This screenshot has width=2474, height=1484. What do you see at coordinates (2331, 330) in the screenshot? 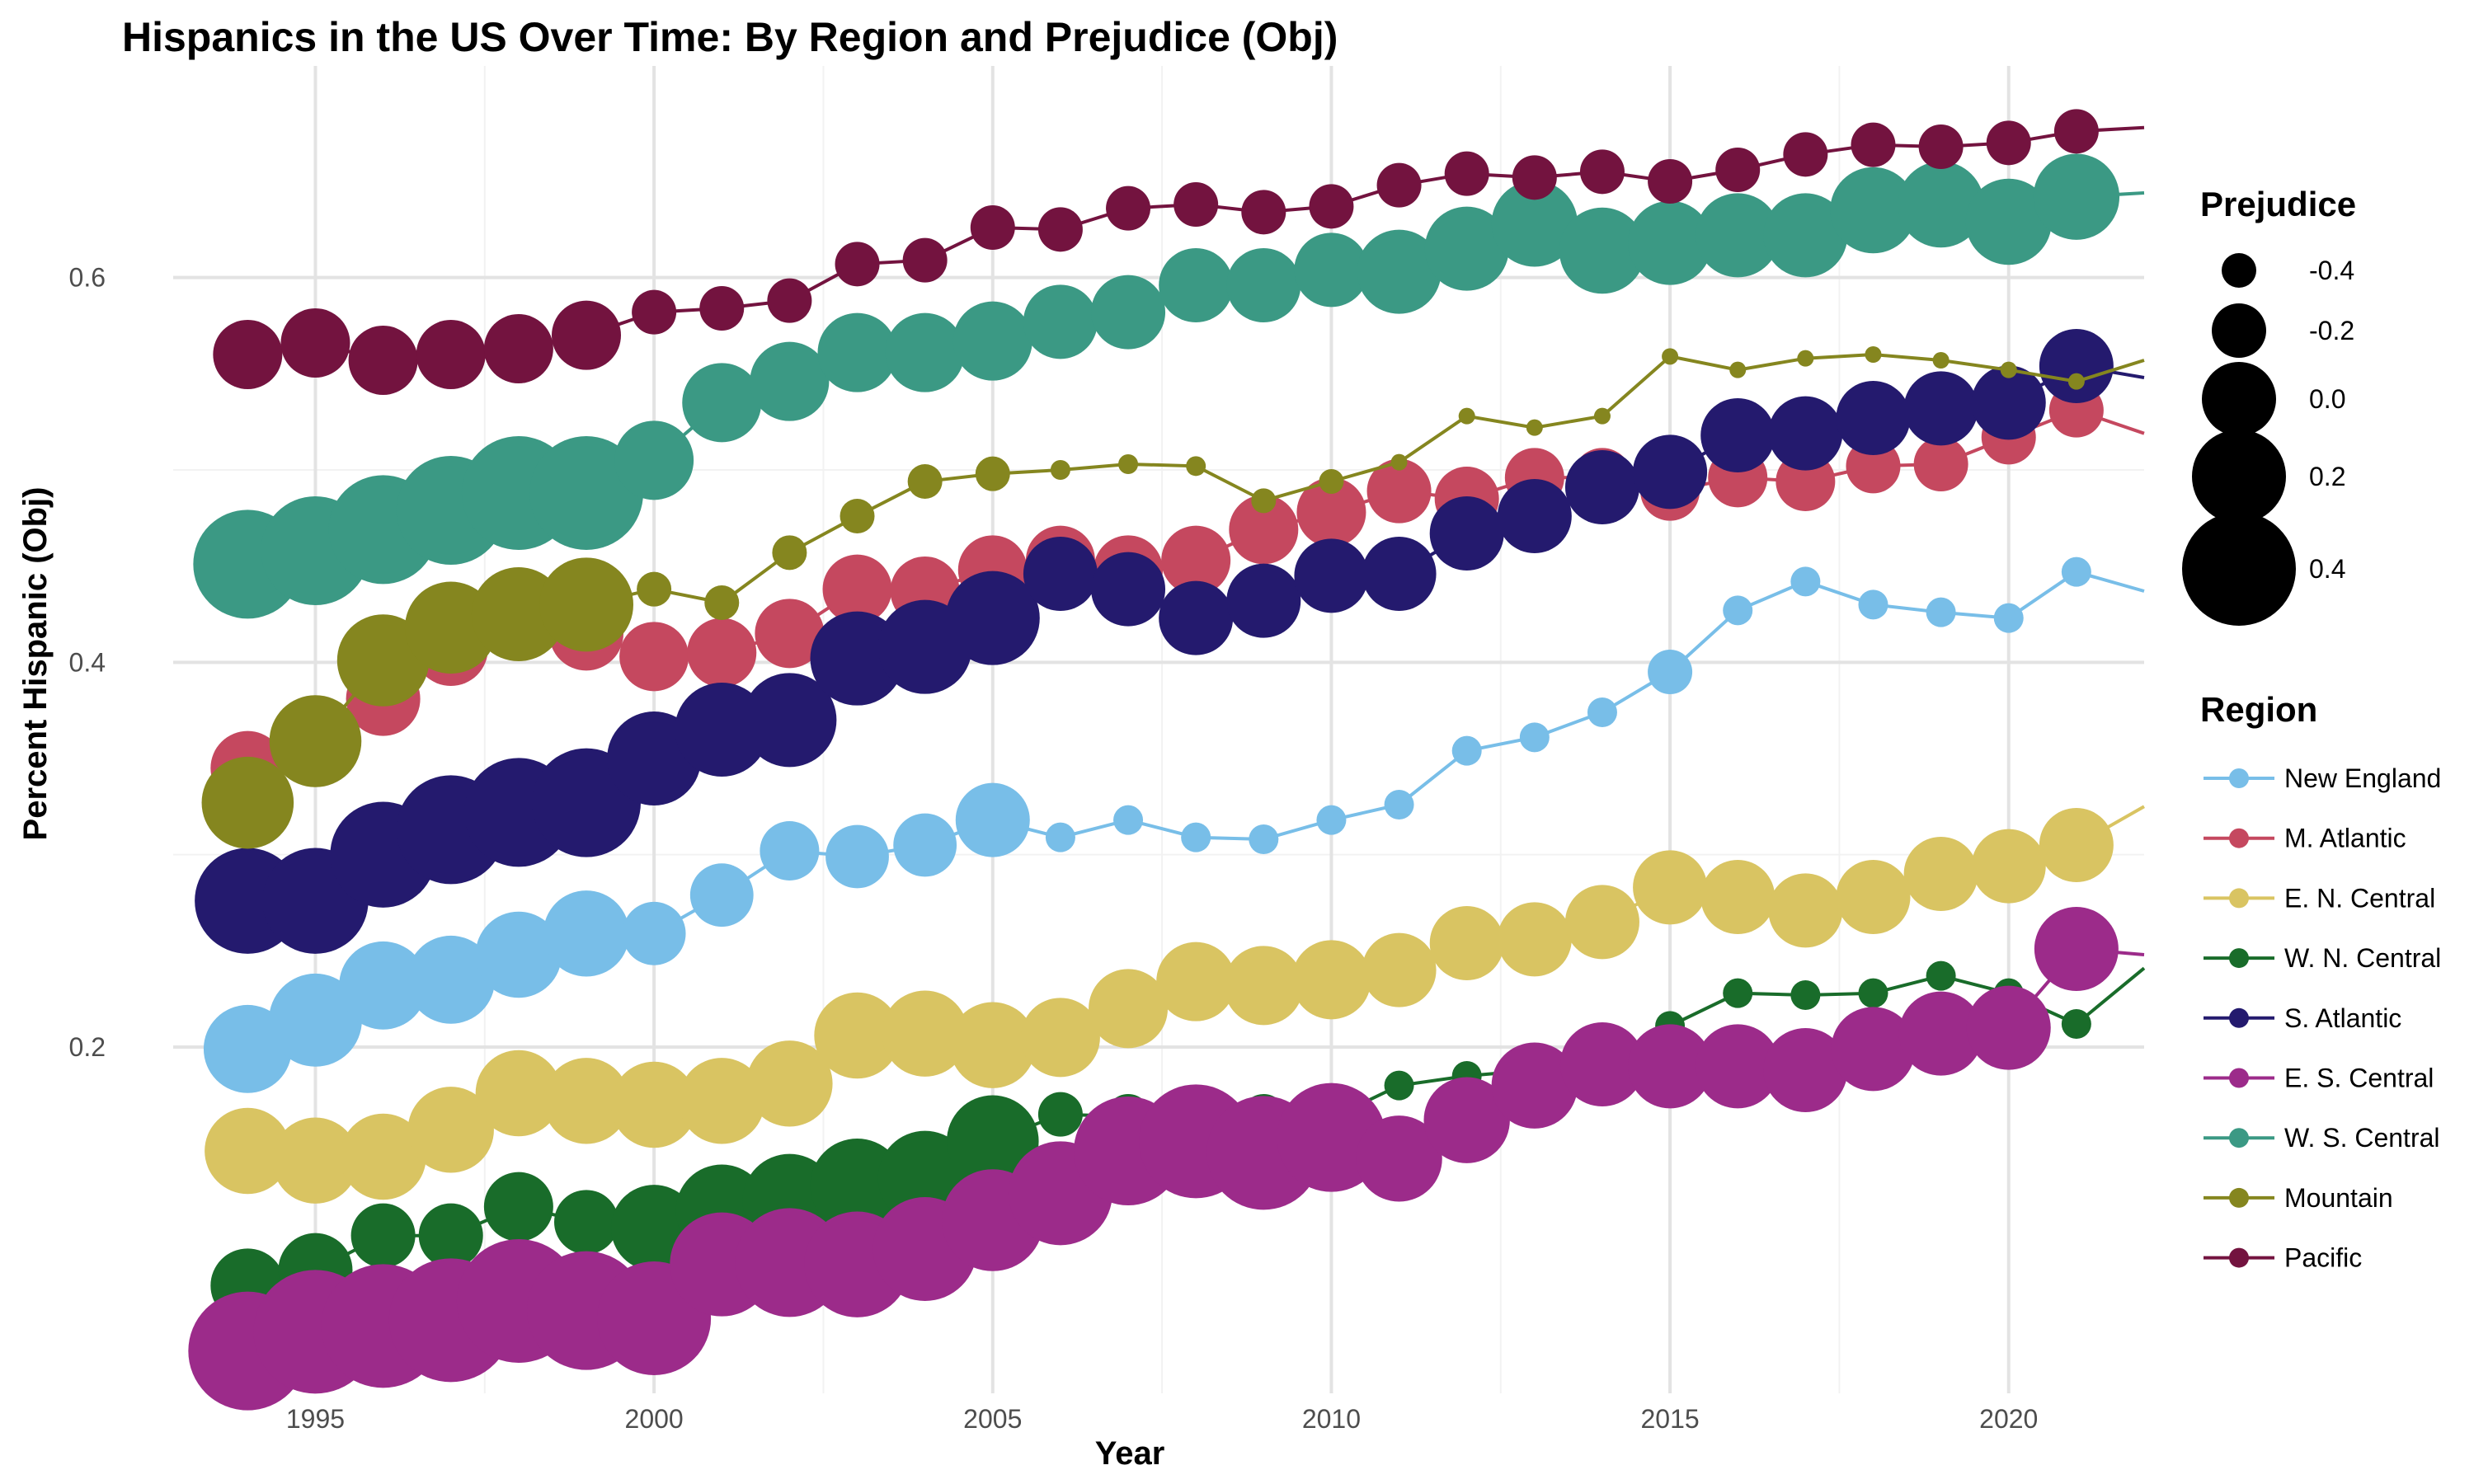
I see `size-legend-label: -0.2` at bounding box center [2331, 330].